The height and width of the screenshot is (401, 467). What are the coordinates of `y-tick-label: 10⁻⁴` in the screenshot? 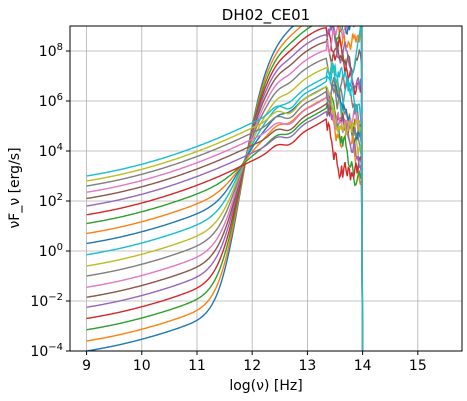 It's located at (46, 351).